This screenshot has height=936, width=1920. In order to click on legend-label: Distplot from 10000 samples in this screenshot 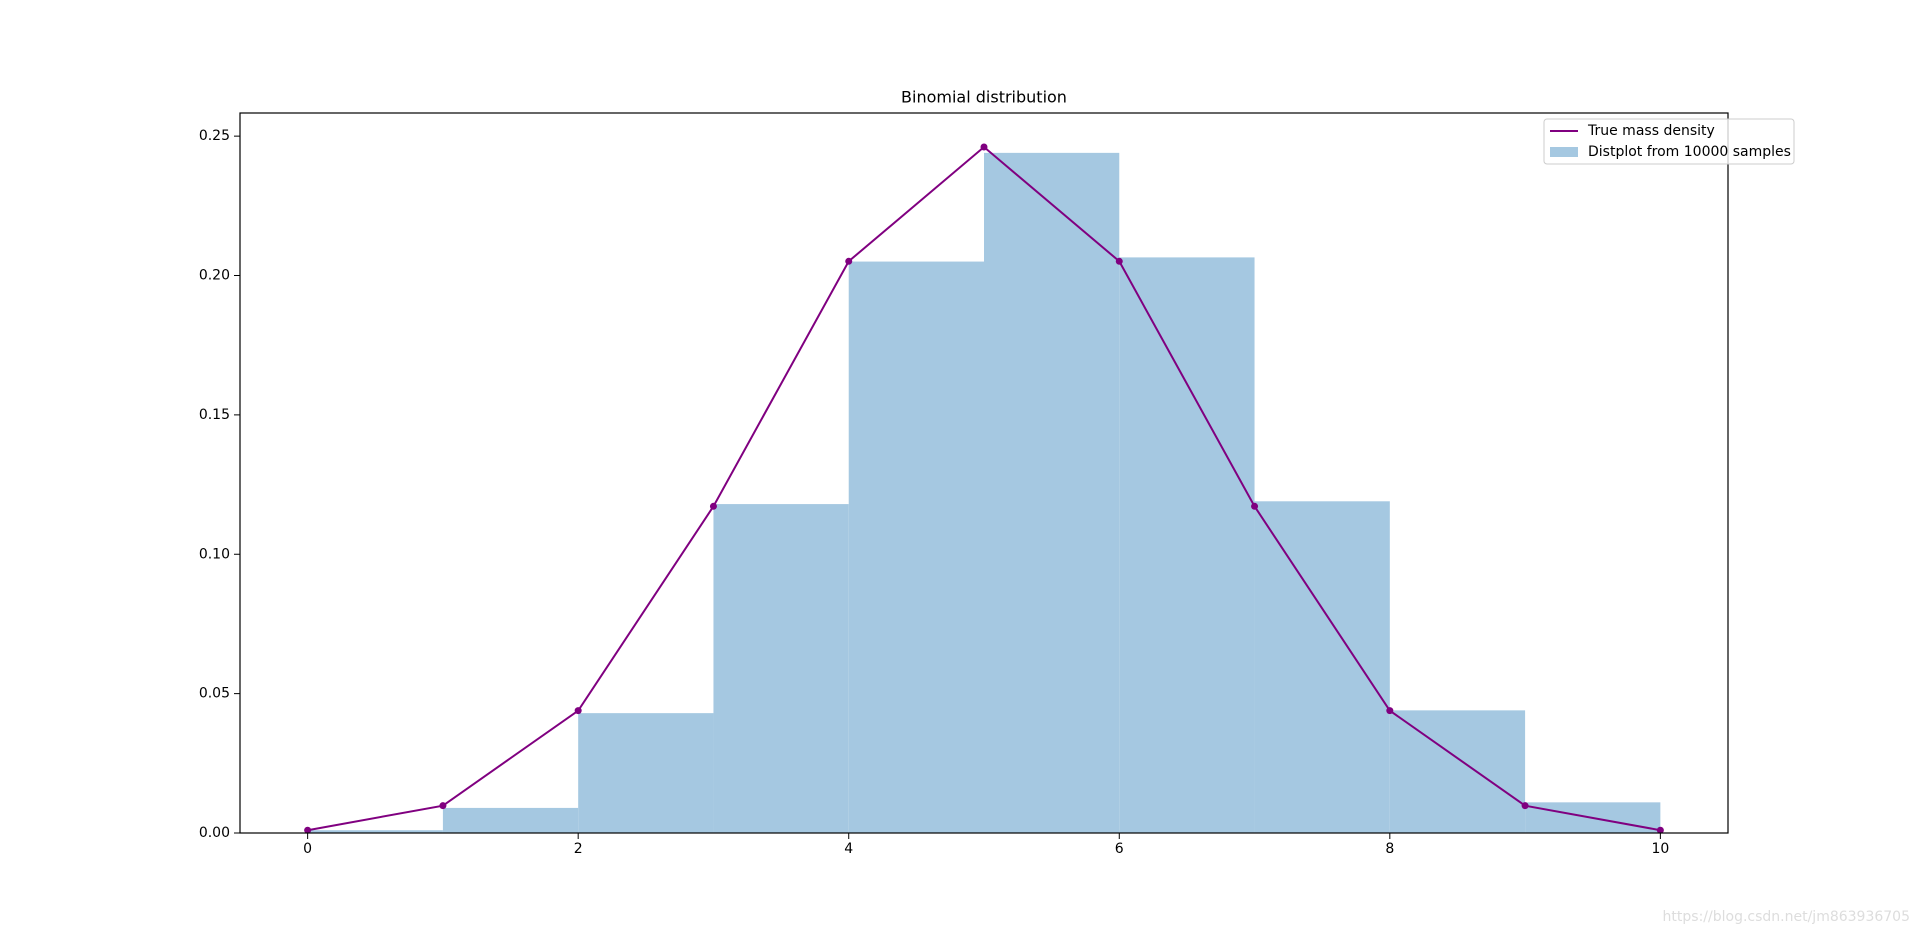, I will do `click(1689, 152)`.